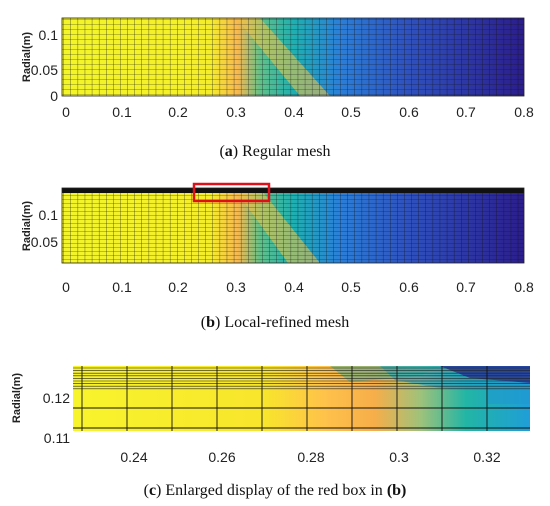 Image resolution: width=550 pixels, height=506 pixels. Describe the element at coordinates (275, 151) in the screenshot. I see `caption-a: (a) Regular mesh` at that location.